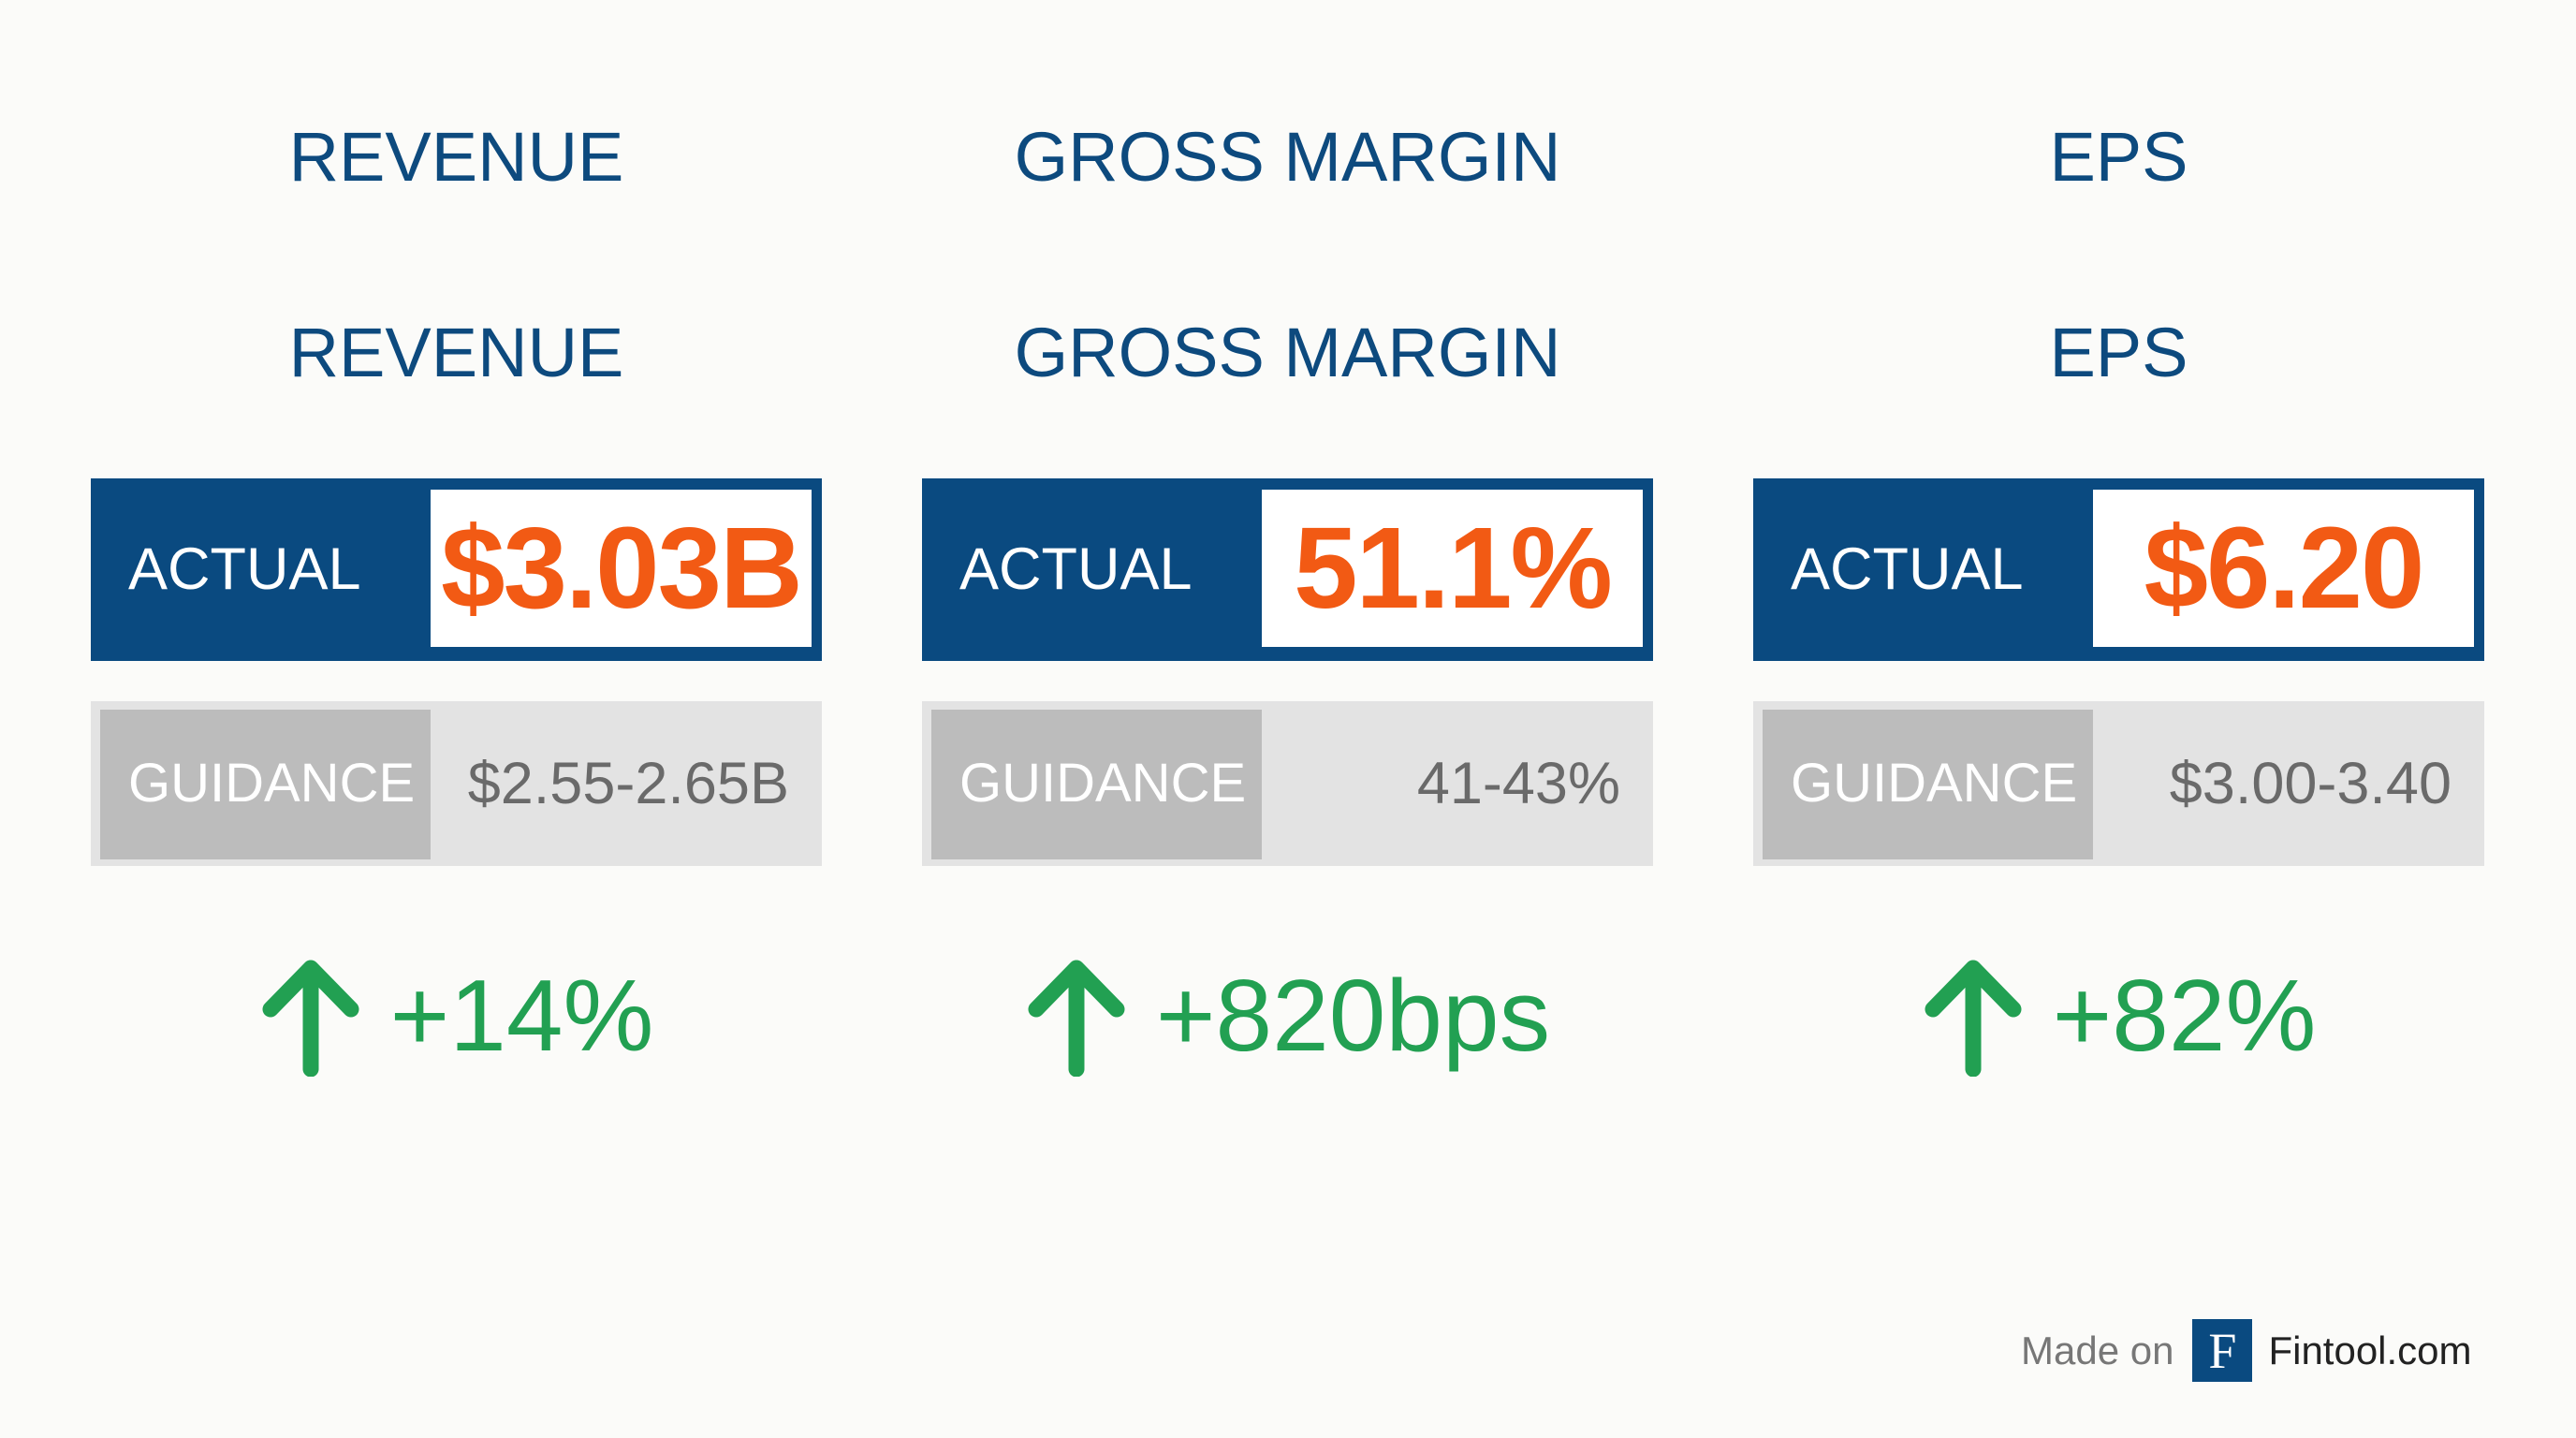 The image size is (2576, 1438). Describe the element at coordinates (2222, 1350) in the screenshot. I see `logo: F` at that location.